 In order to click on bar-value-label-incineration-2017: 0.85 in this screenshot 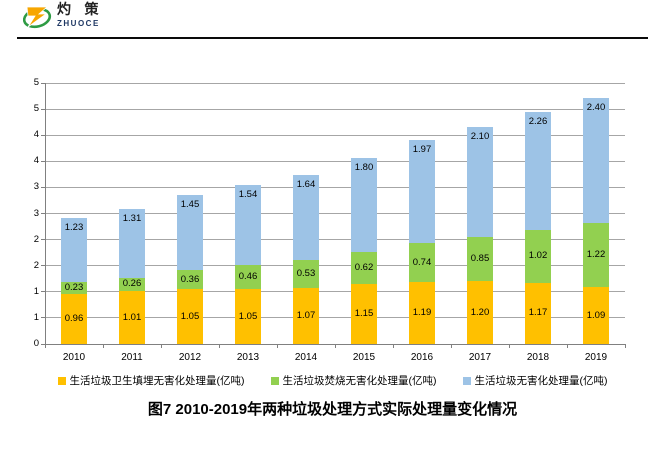, I will do `click(480, 259)`.